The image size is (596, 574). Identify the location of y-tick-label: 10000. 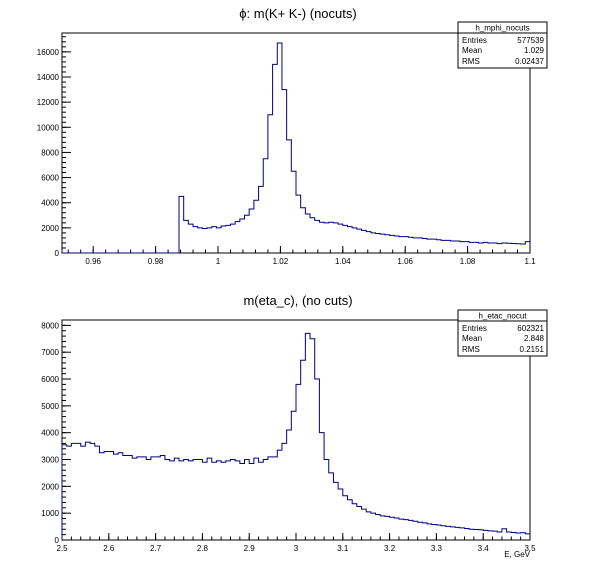
(48, 127).